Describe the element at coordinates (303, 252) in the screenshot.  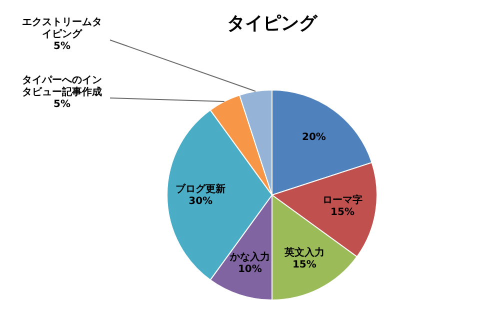
I see `slice-label: 英文入力` at that location.